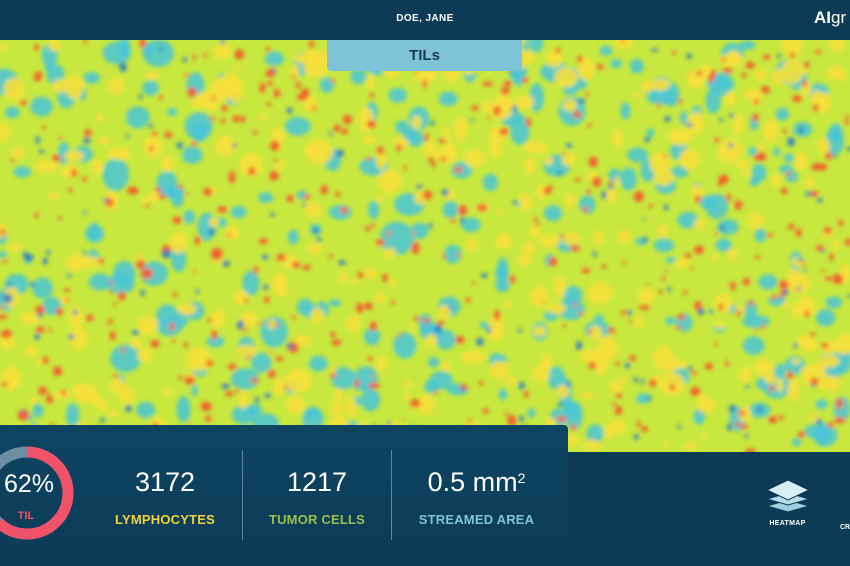  What do you see at coordinates (165, 519) in the screenshot?
I see `lymphocytes-label: LYMPHOCYTES` at bounding box center [165, 519].